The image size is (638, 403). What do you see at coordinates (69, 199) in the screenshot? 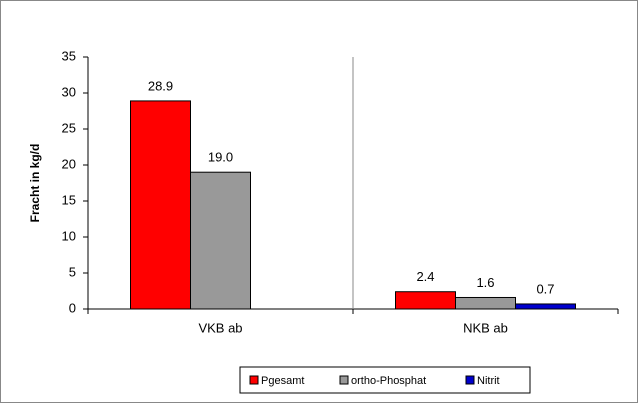
I see `y-tick-label: 15` at bounding box center [69, 199].